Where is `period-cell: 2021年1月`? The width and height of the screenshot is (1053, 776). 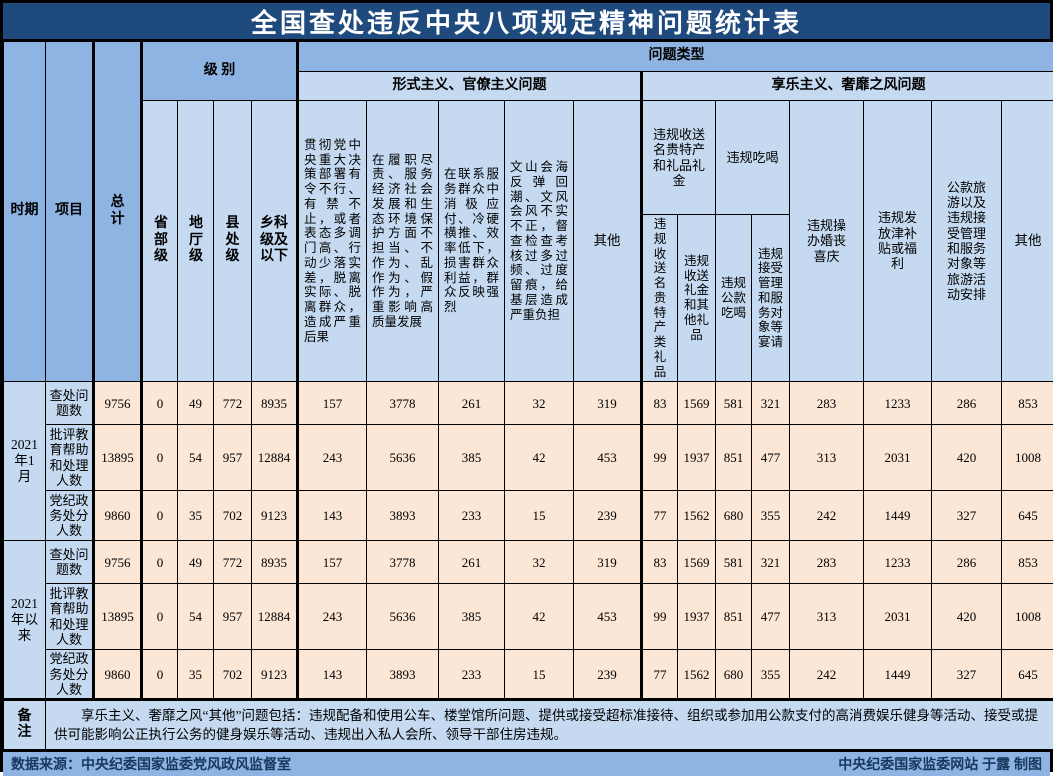
period-cell: 2021年1月 is located at coordinates (25, 461).